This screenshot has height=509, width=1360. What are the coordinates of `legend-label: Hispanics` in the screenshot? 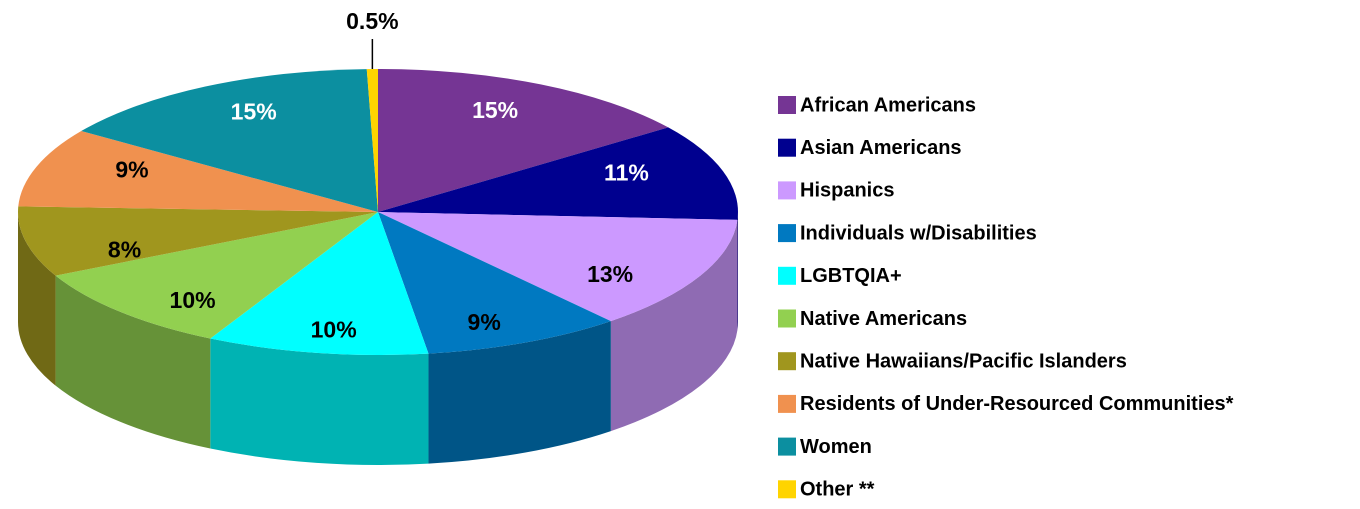 It's located at (847, 191).